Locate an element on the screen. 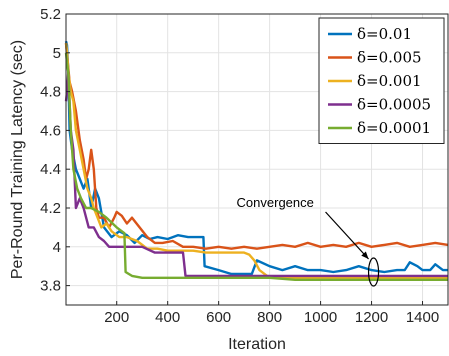 This screenshot has height=356, width=449. x-tick-label: 1200 is located at coordinates (371, 317).